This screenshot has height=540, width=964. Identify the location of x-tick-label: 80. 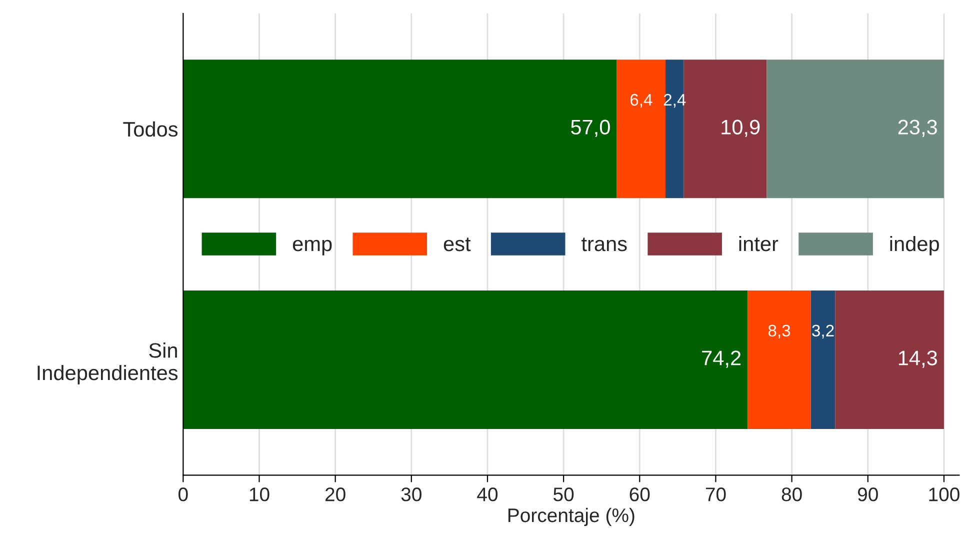
(792, 495).